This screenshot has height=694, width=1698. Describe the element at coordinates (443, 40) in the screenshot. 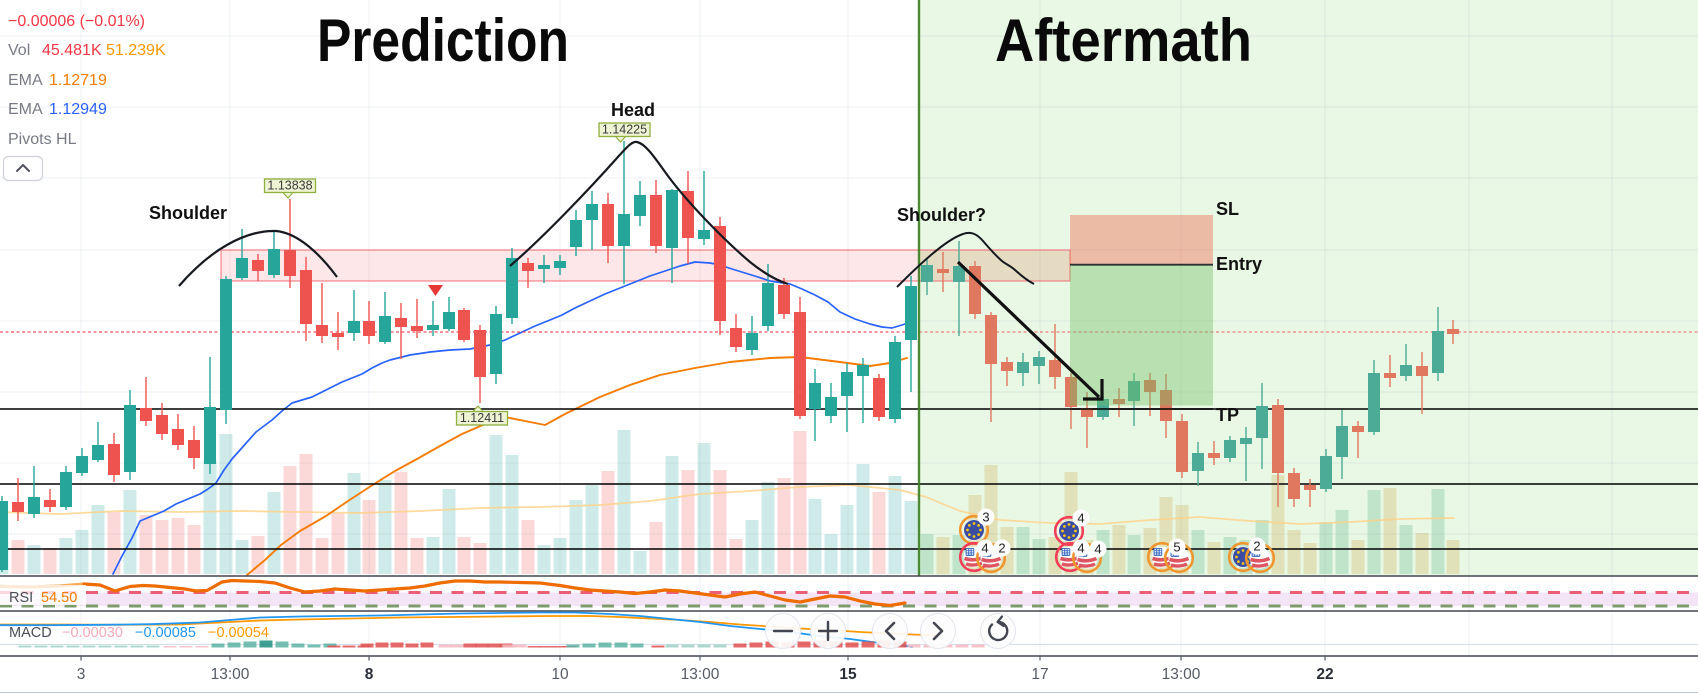

I see `svg-text: Prediction` at that location.